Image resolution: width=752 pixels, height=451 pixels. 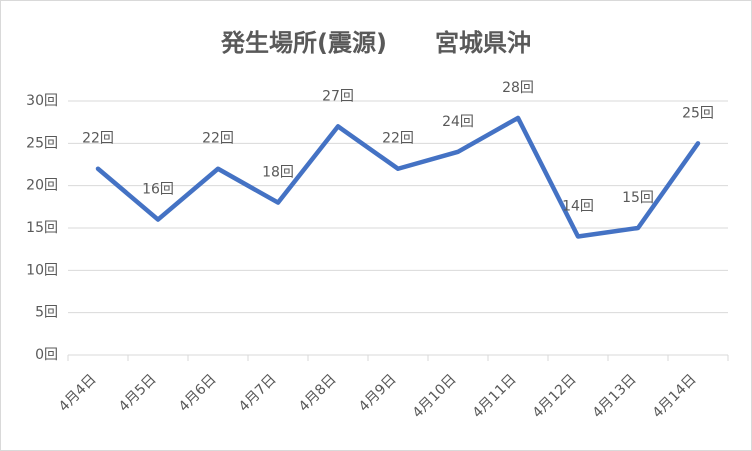 What do you see at coordinates (46, 355) in the screenshot?
I see `y-tick-label: 0回` at bounding box center [46, 355].